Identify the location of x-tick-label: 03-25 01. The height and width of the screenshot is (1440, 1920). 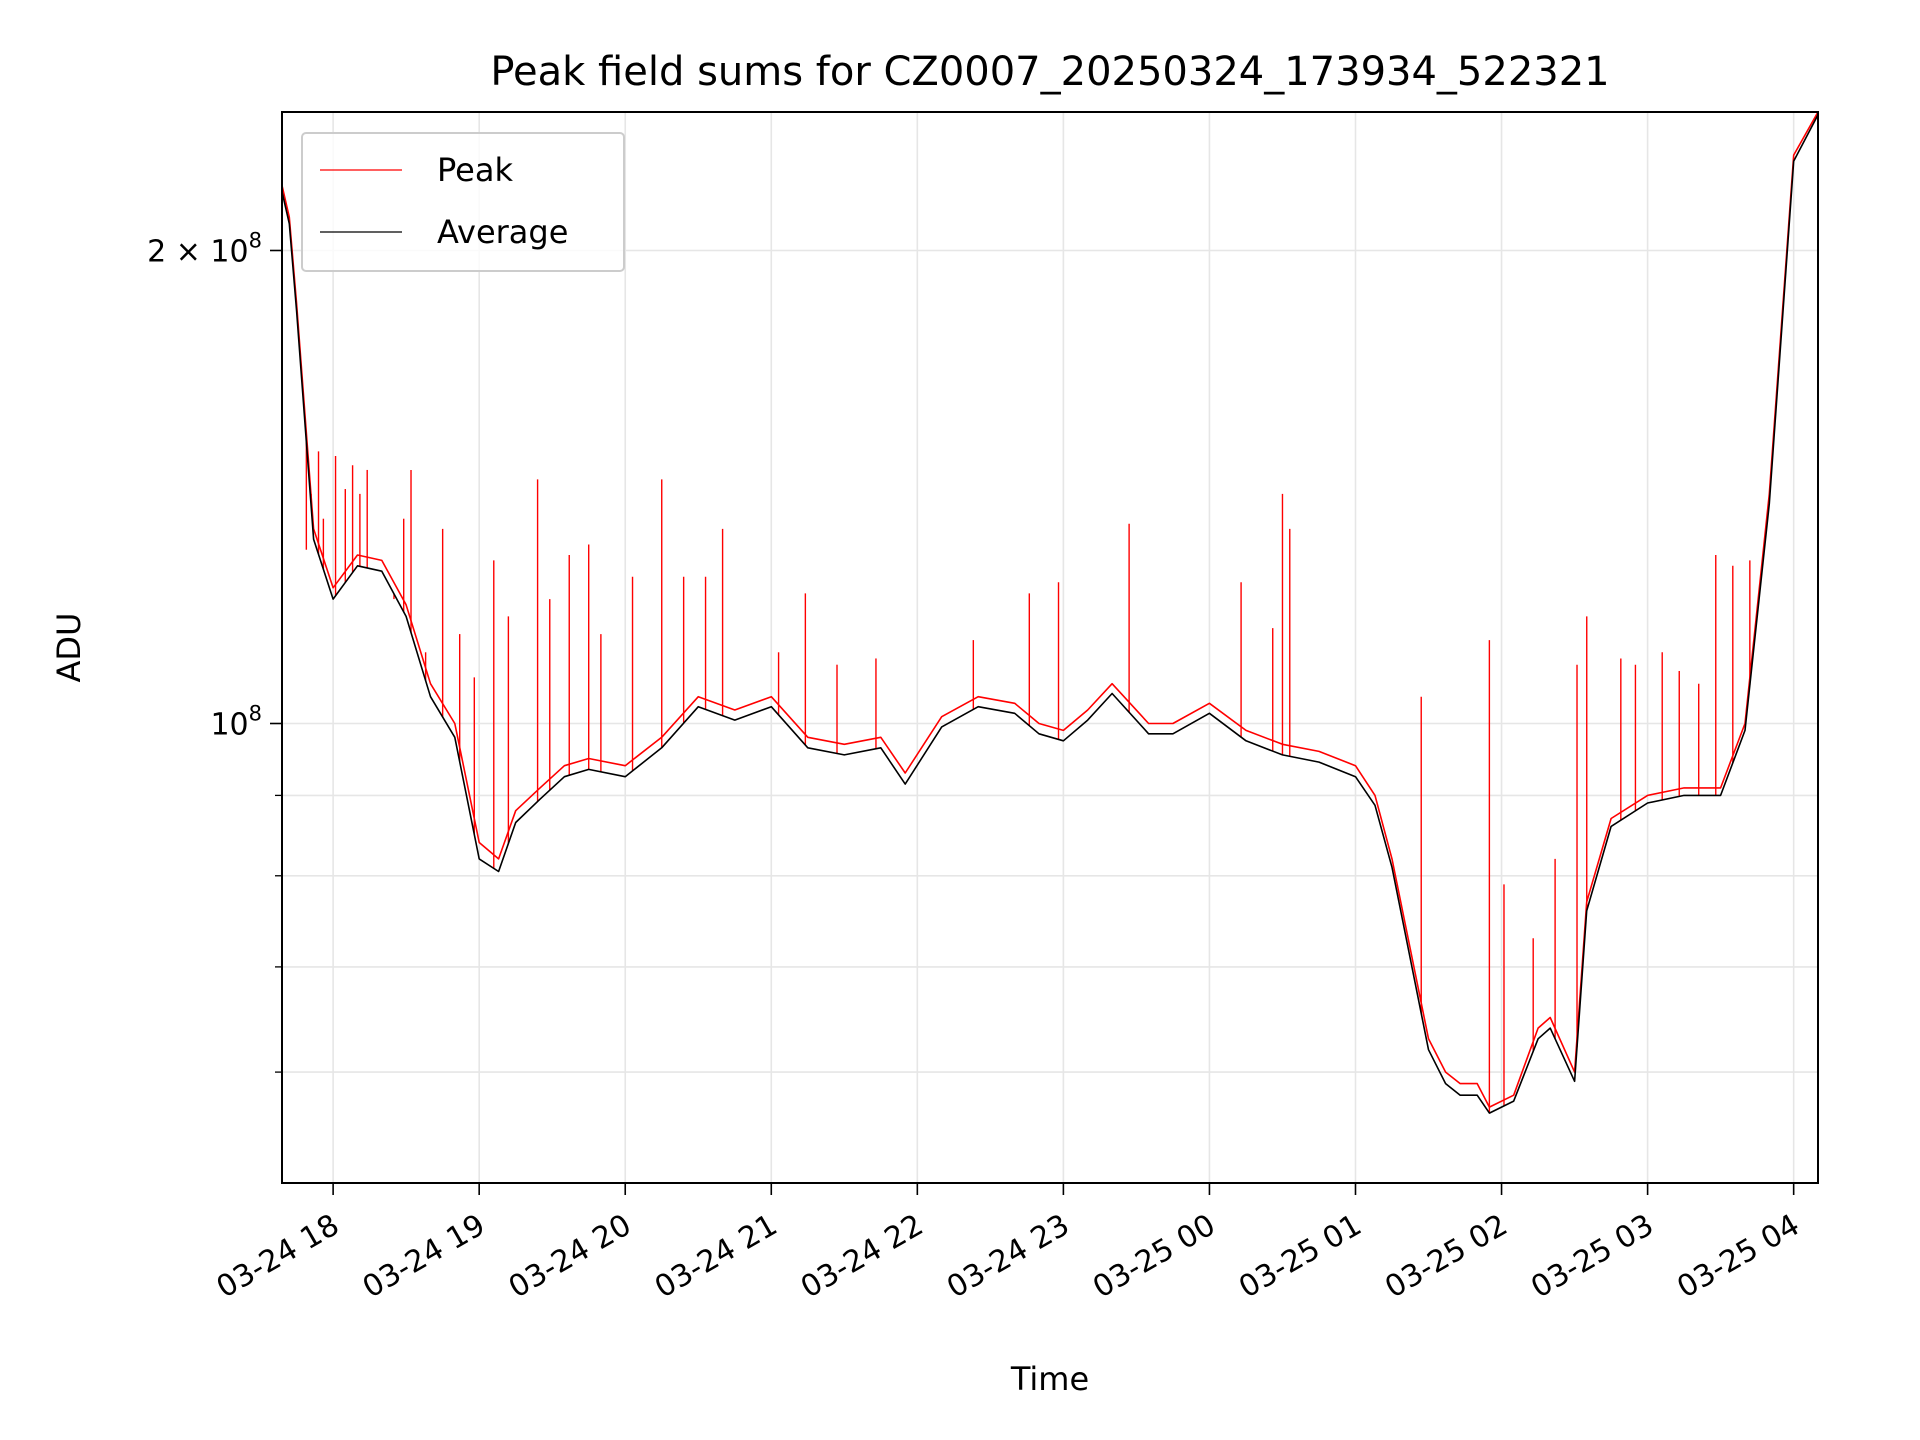
(1300, 1257).